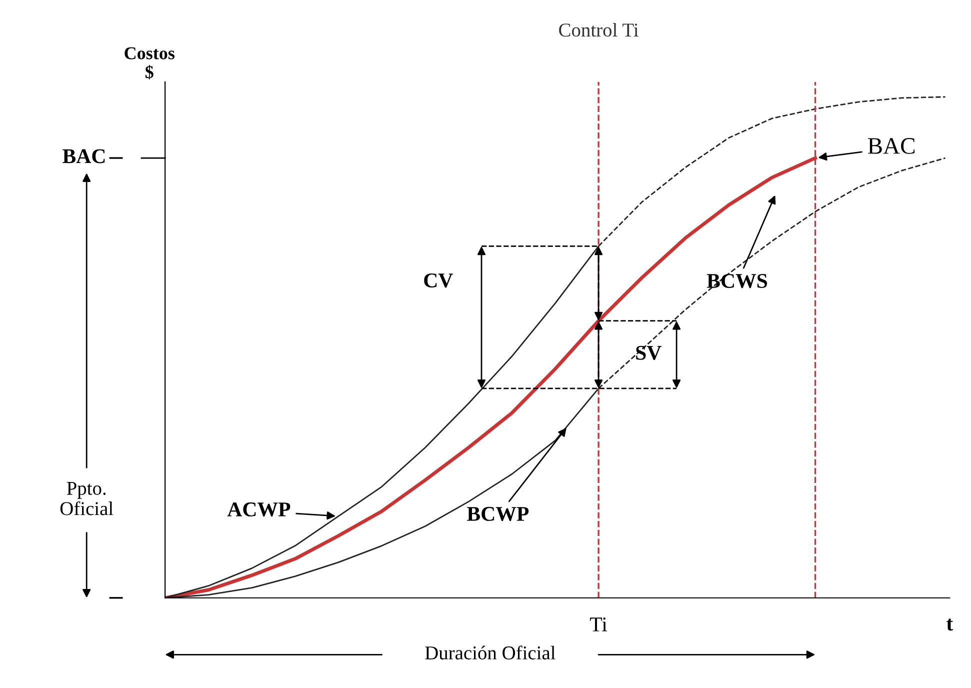  What do you see at coordinates (891, 146) in the screenshot?
I see `annotation: BAC` at bounding box center [891, 146].